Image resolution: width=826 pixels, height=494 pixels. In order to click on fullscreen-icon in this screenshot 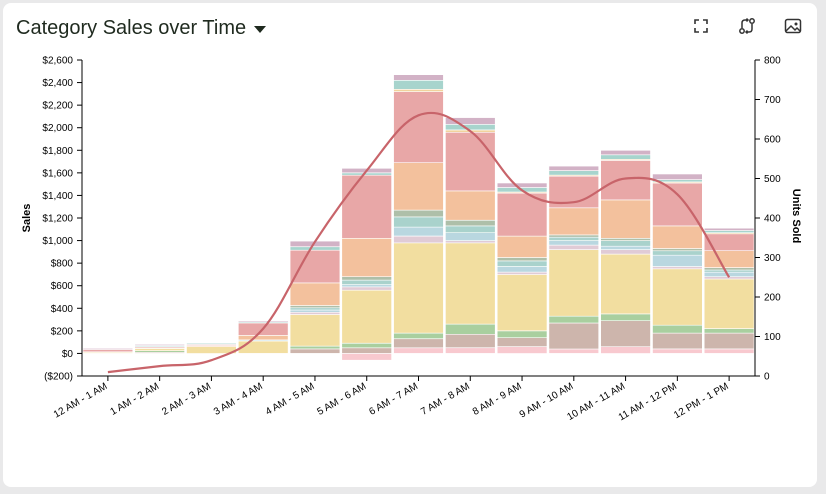, I will do `click(701, 26)`.